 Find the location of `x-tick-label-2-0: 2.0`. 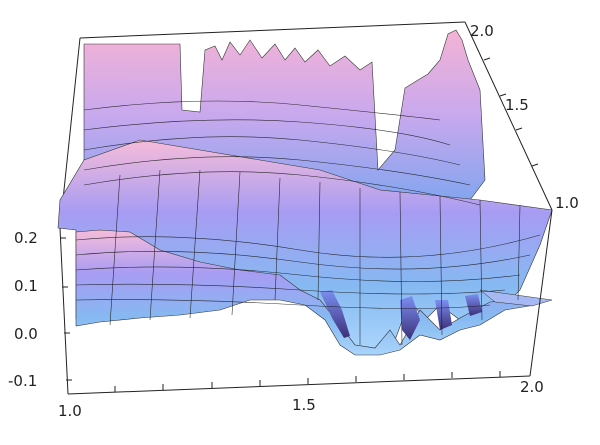

x-tick-label-2-0: 2.0 is located at coordinates (532, 387).